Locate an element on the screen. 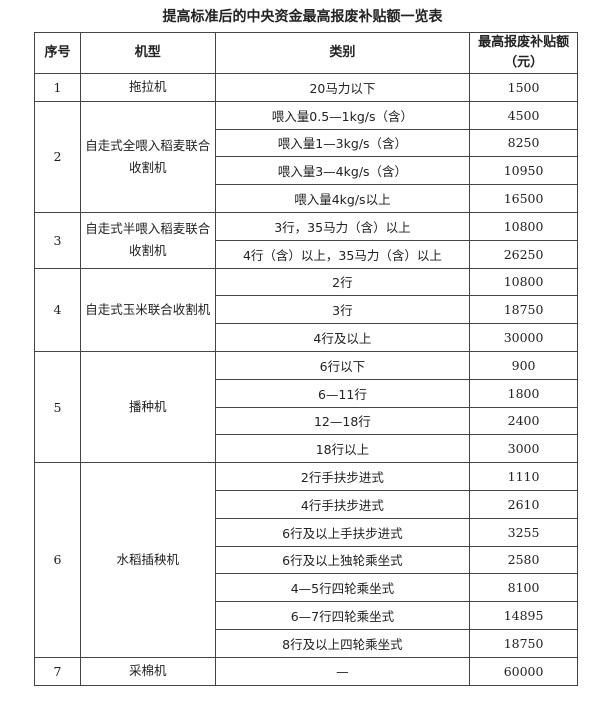  row-number: 6 is located at coordinates (57, 560).